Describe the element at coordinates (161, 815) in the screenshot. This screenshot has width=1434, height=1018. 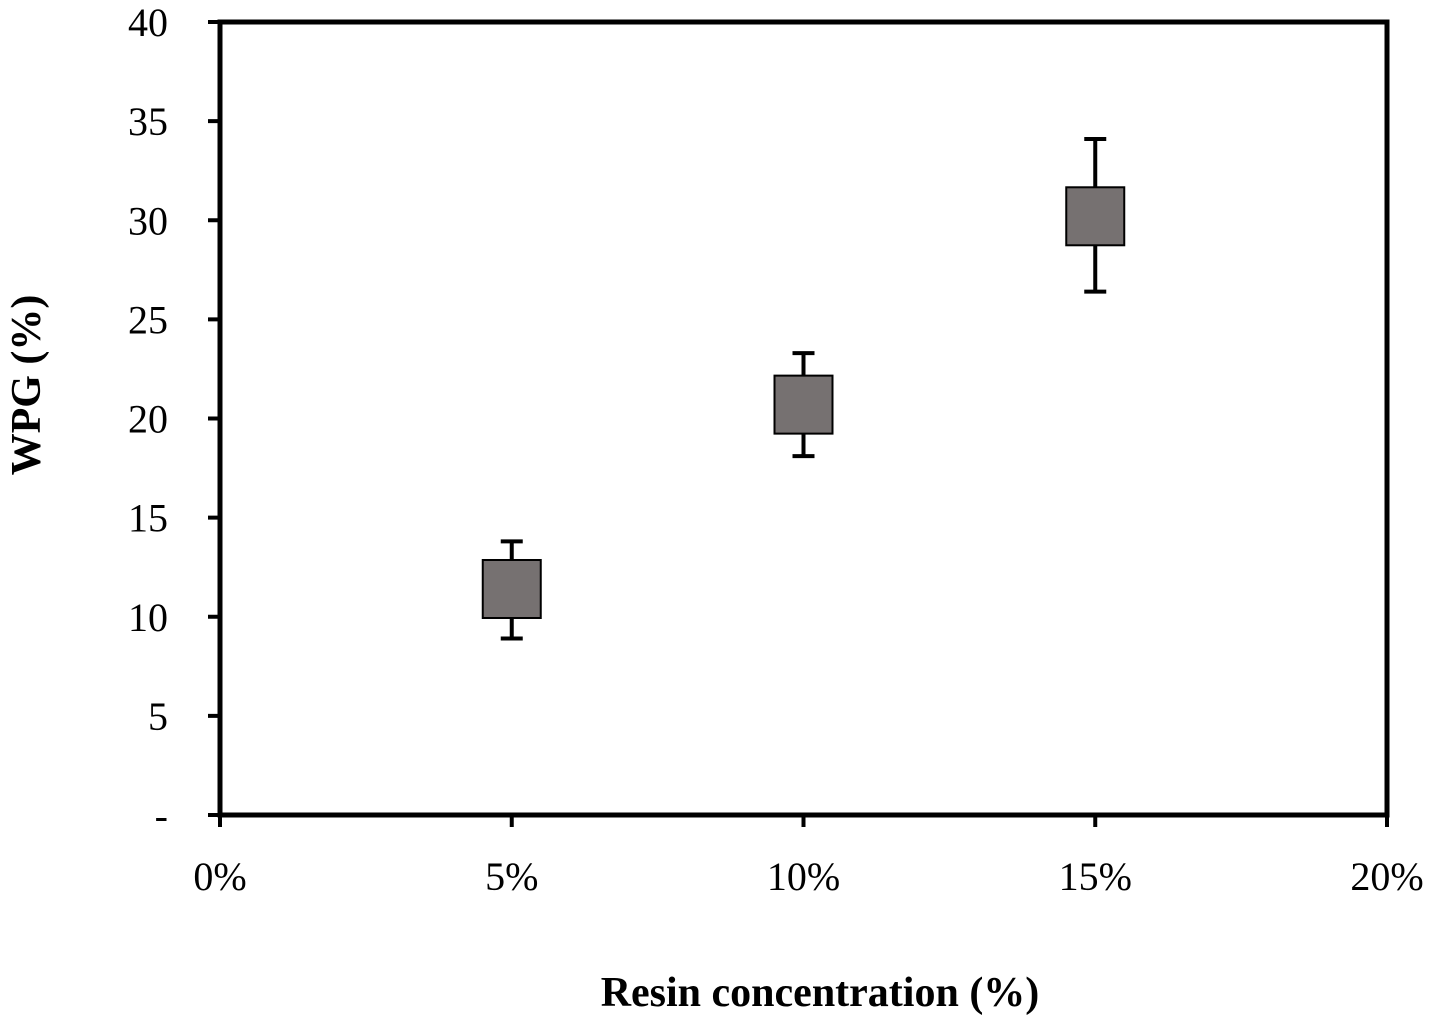
I see `y-tick-label: -` at that location.